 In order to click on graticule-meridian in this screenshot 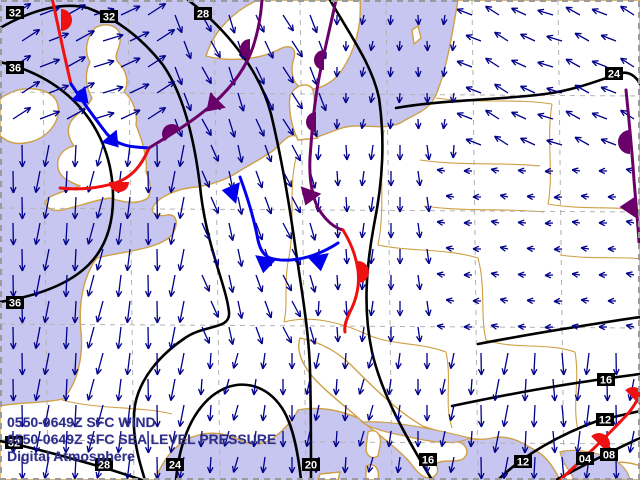, I will do `click(45, 240)`.